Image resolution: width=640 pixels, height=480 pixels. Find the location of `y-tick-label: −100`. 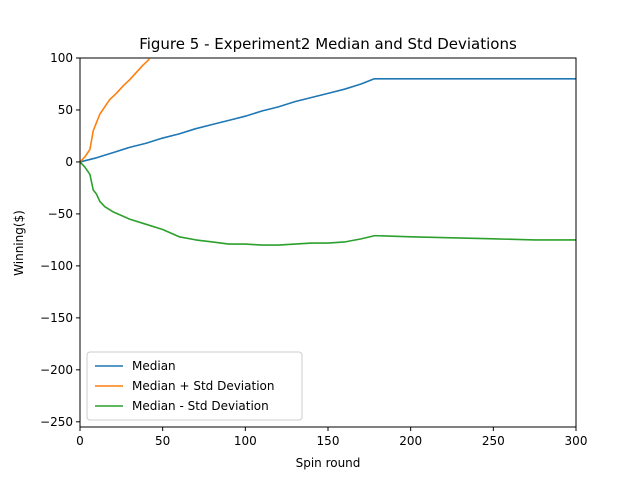

y-tick-label: −100 is located at coordinates (56, 266).